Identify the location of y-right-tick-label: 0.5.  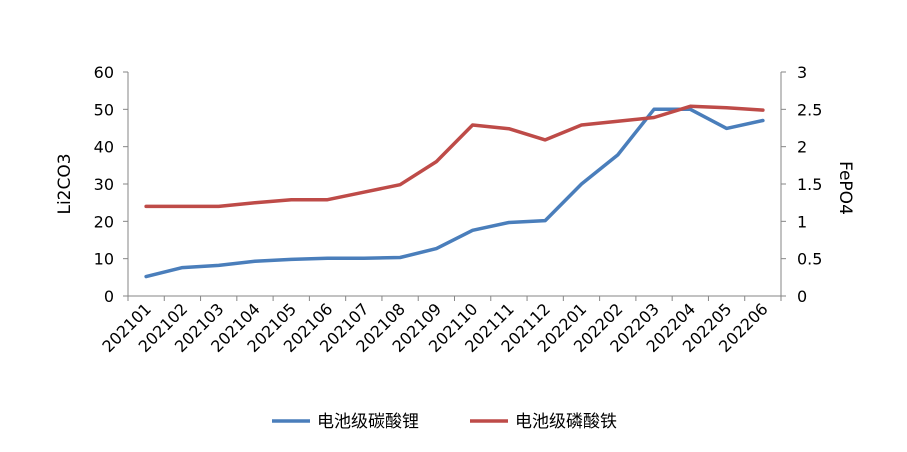
(809, 259).